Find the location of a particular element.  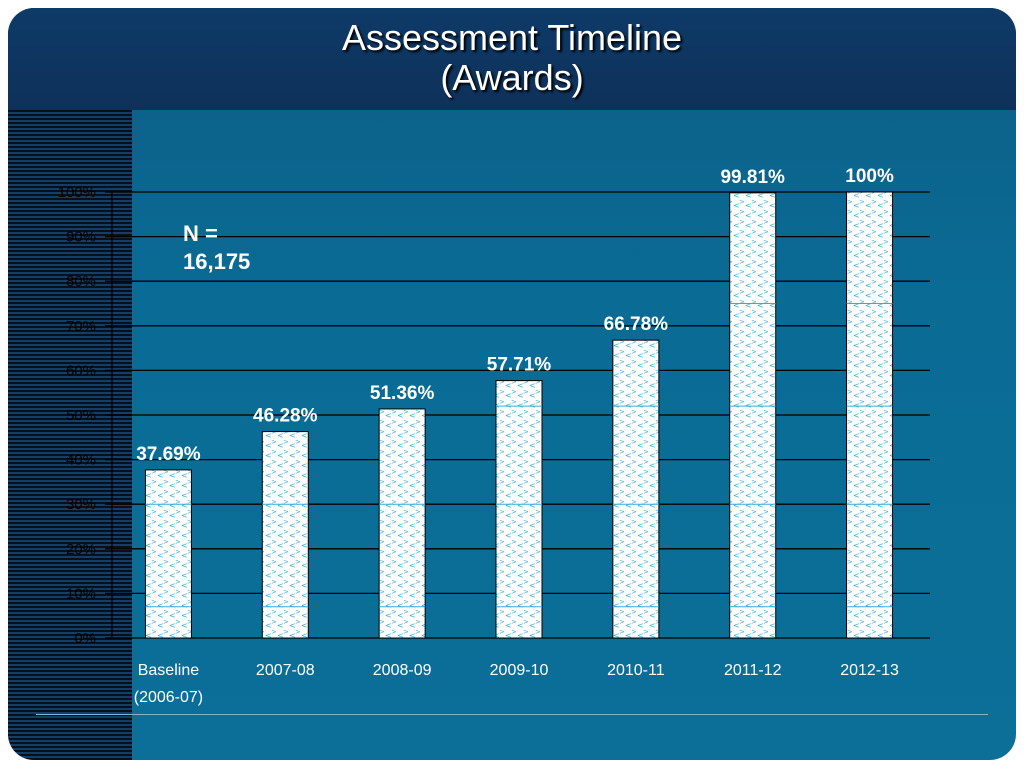

x-tick-label: 2012-13 is located at coordinates (869, 670).